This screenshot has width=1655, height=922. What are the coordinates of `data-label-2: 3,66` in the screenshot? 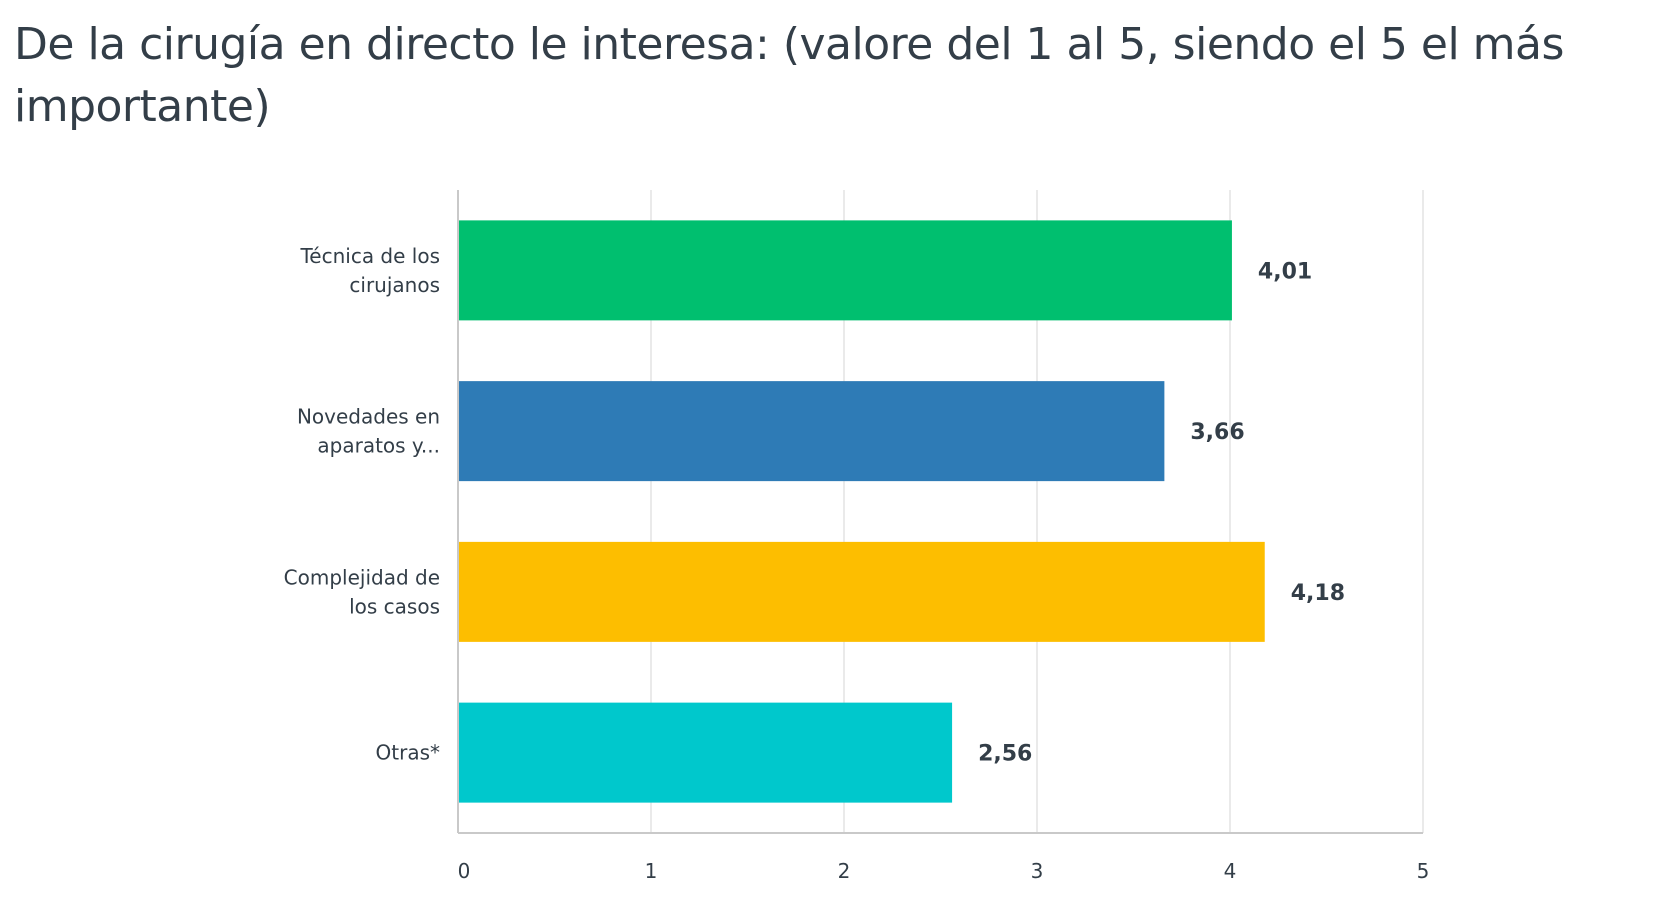 It's located at (1217, 432).